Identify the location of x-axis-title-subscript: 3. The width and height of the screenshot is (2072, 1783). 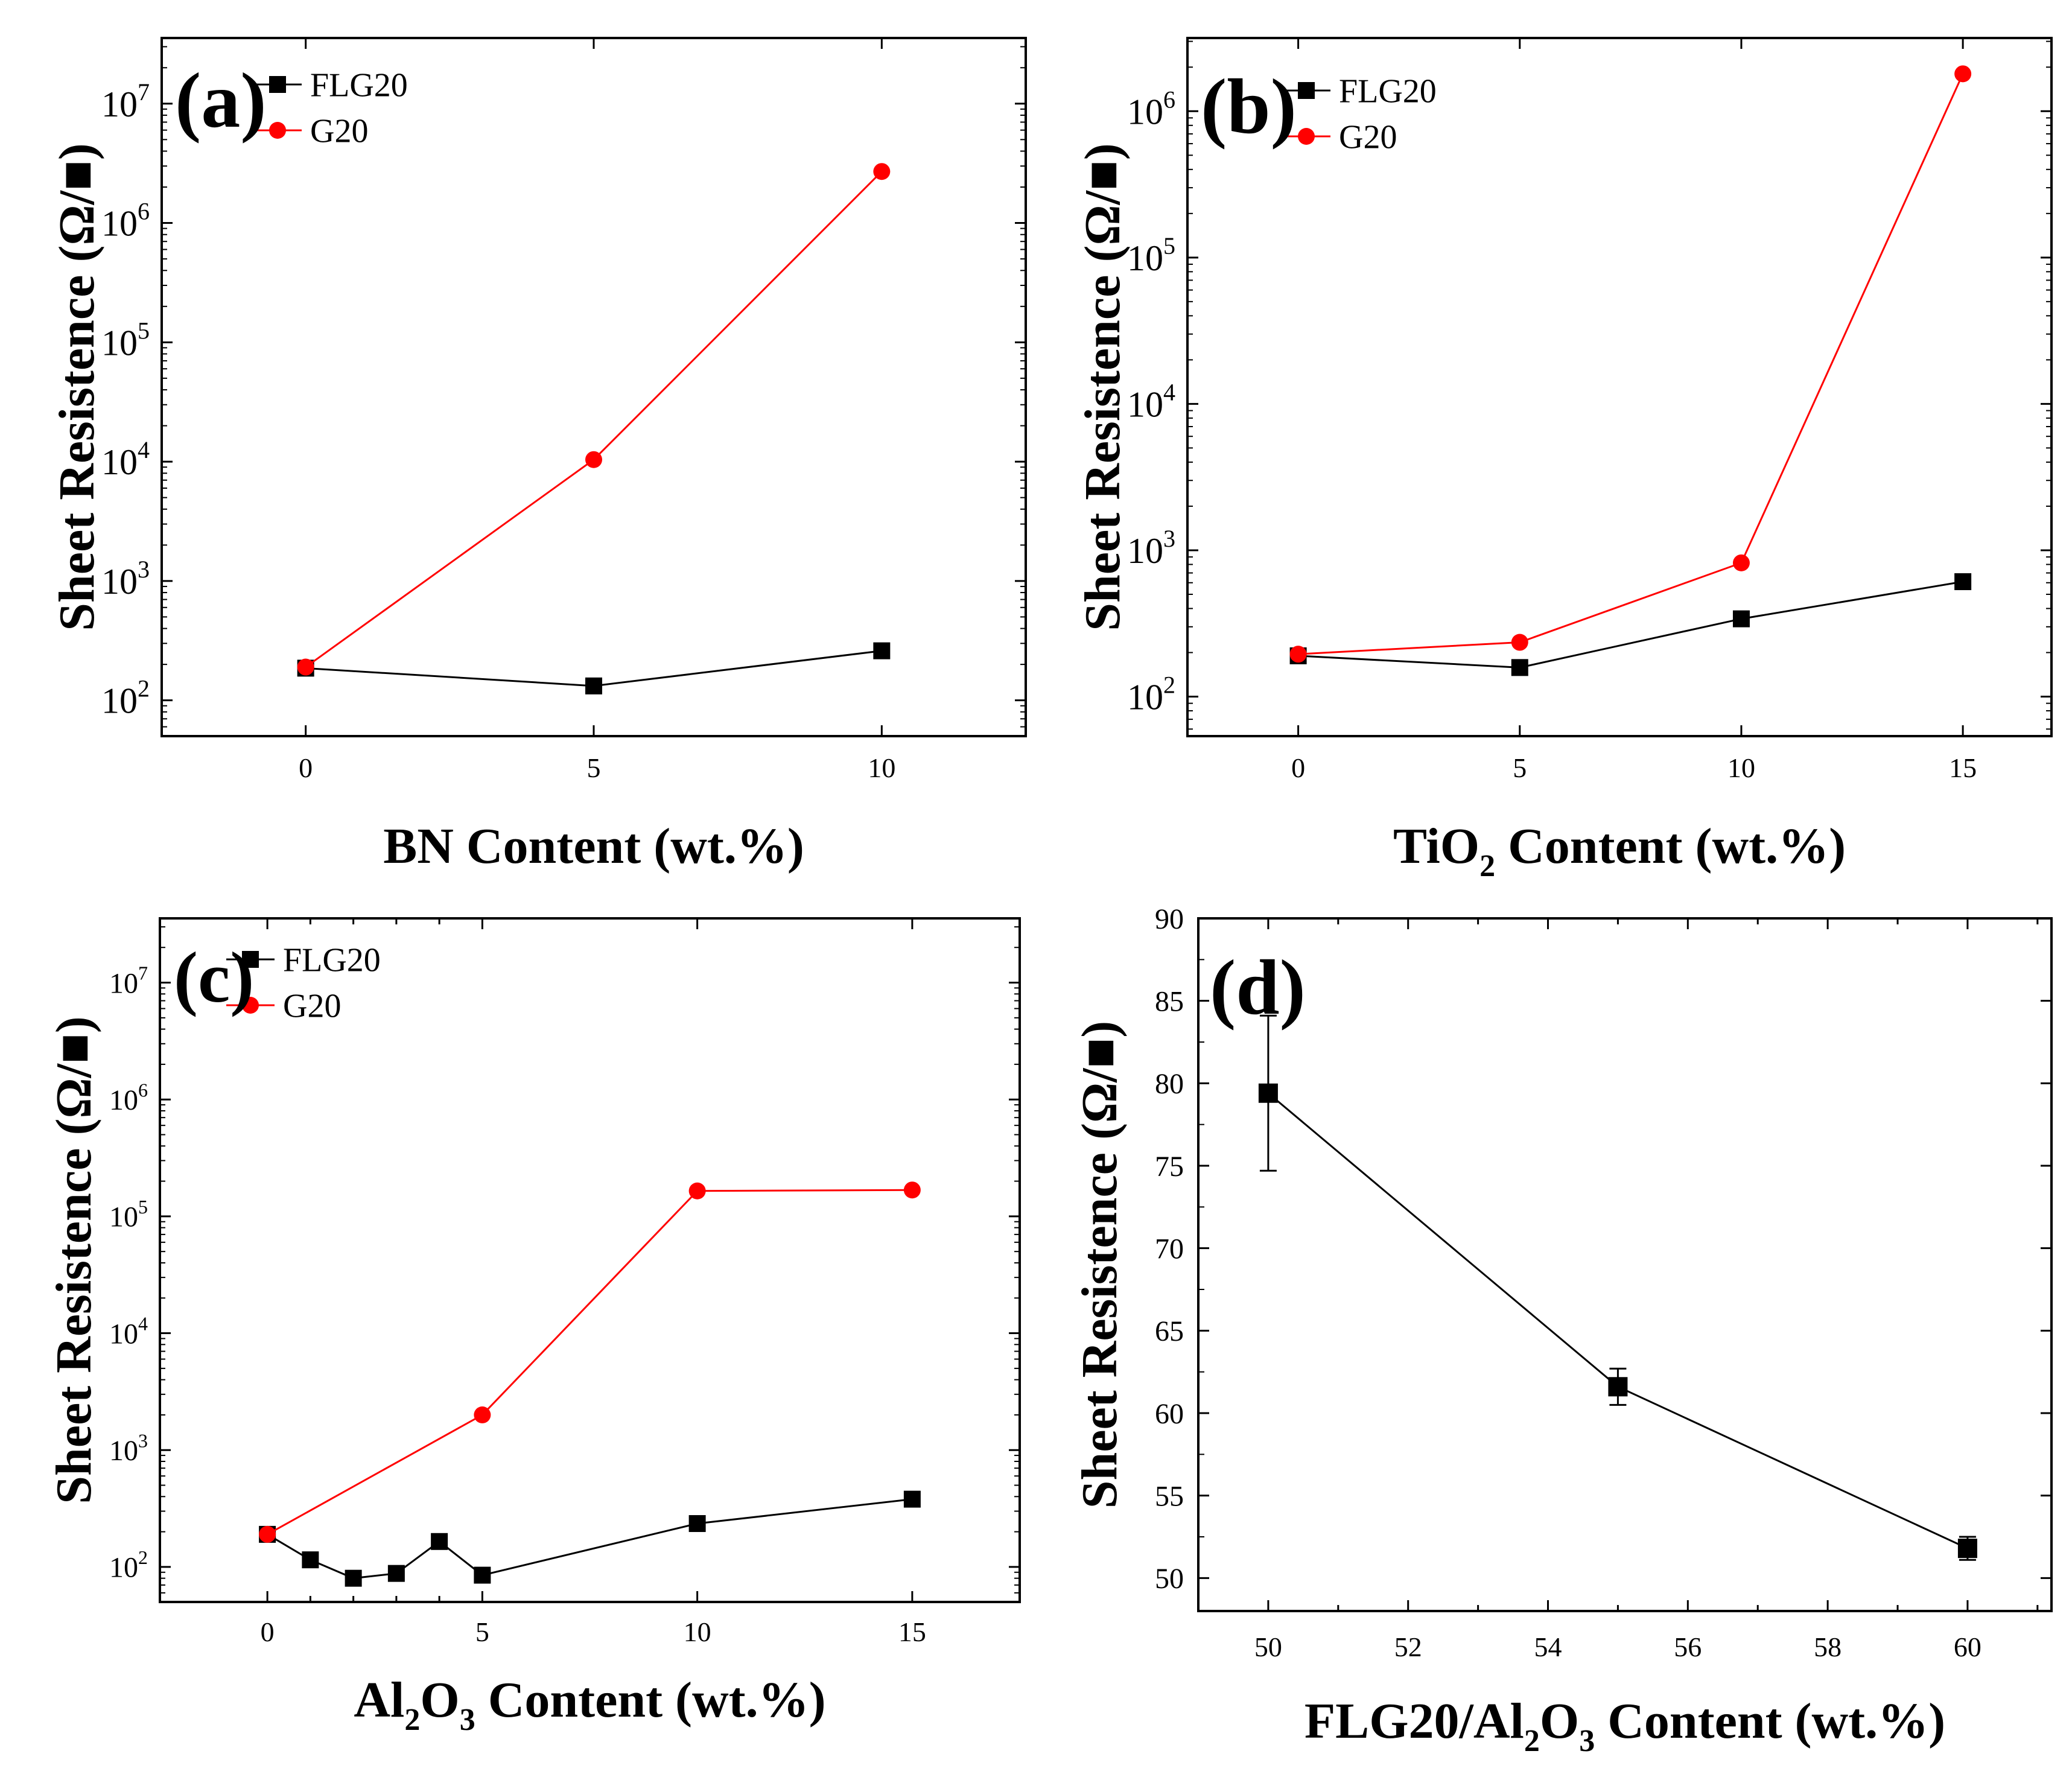
(468, 1720).